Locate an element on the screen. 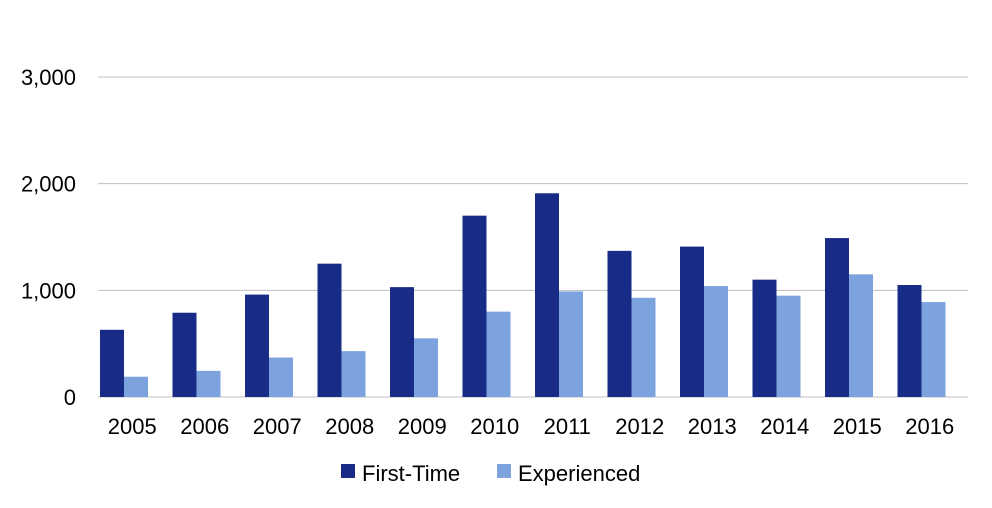 Image resolution: width=992 pixels, height=508 pixels. bar-experienced-2014 is located at coordinates (789, 346).